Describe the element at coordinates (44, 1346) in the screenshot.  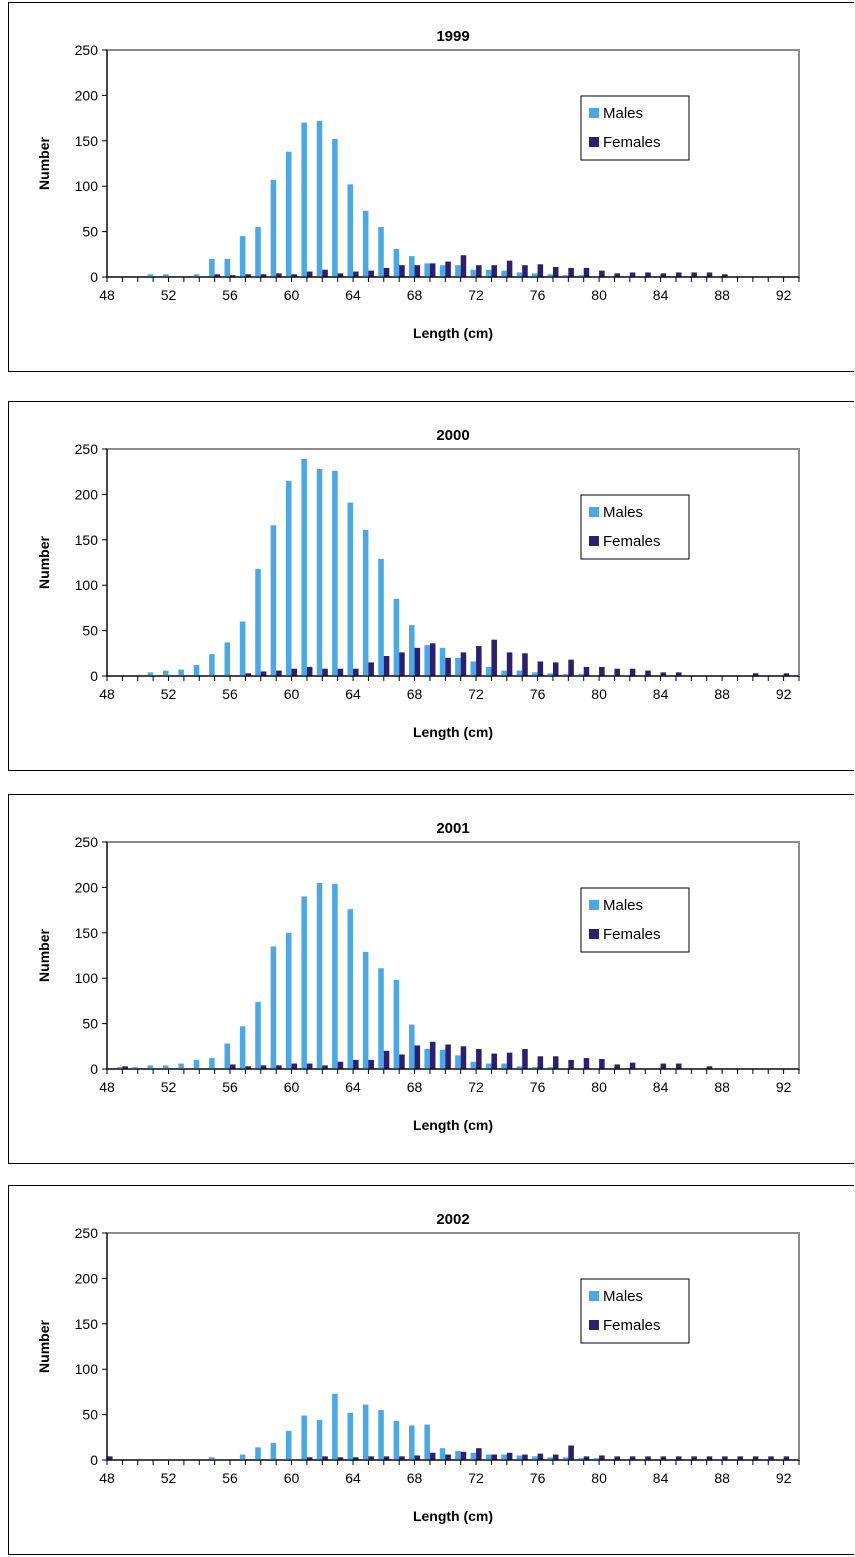
I see `y-axis-label: Number` at that location.